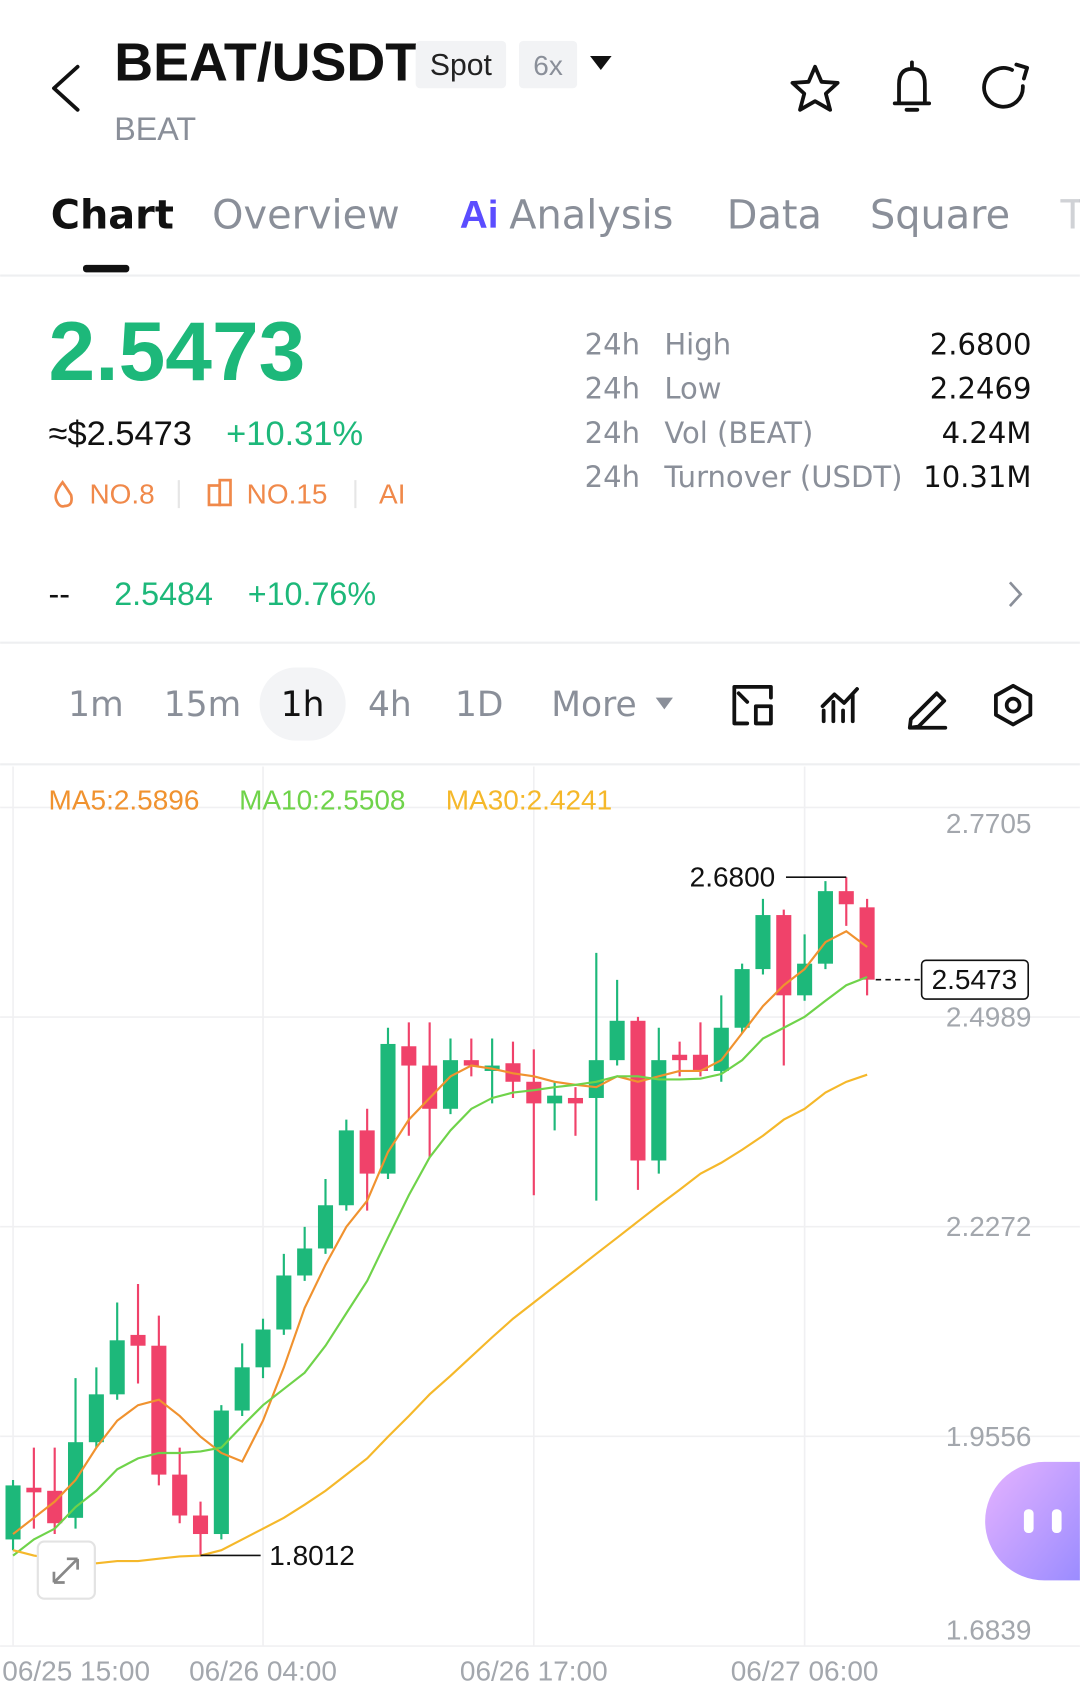 The image size is (1080, 1688). I want to click on tab: Overview, so click(306, 215).